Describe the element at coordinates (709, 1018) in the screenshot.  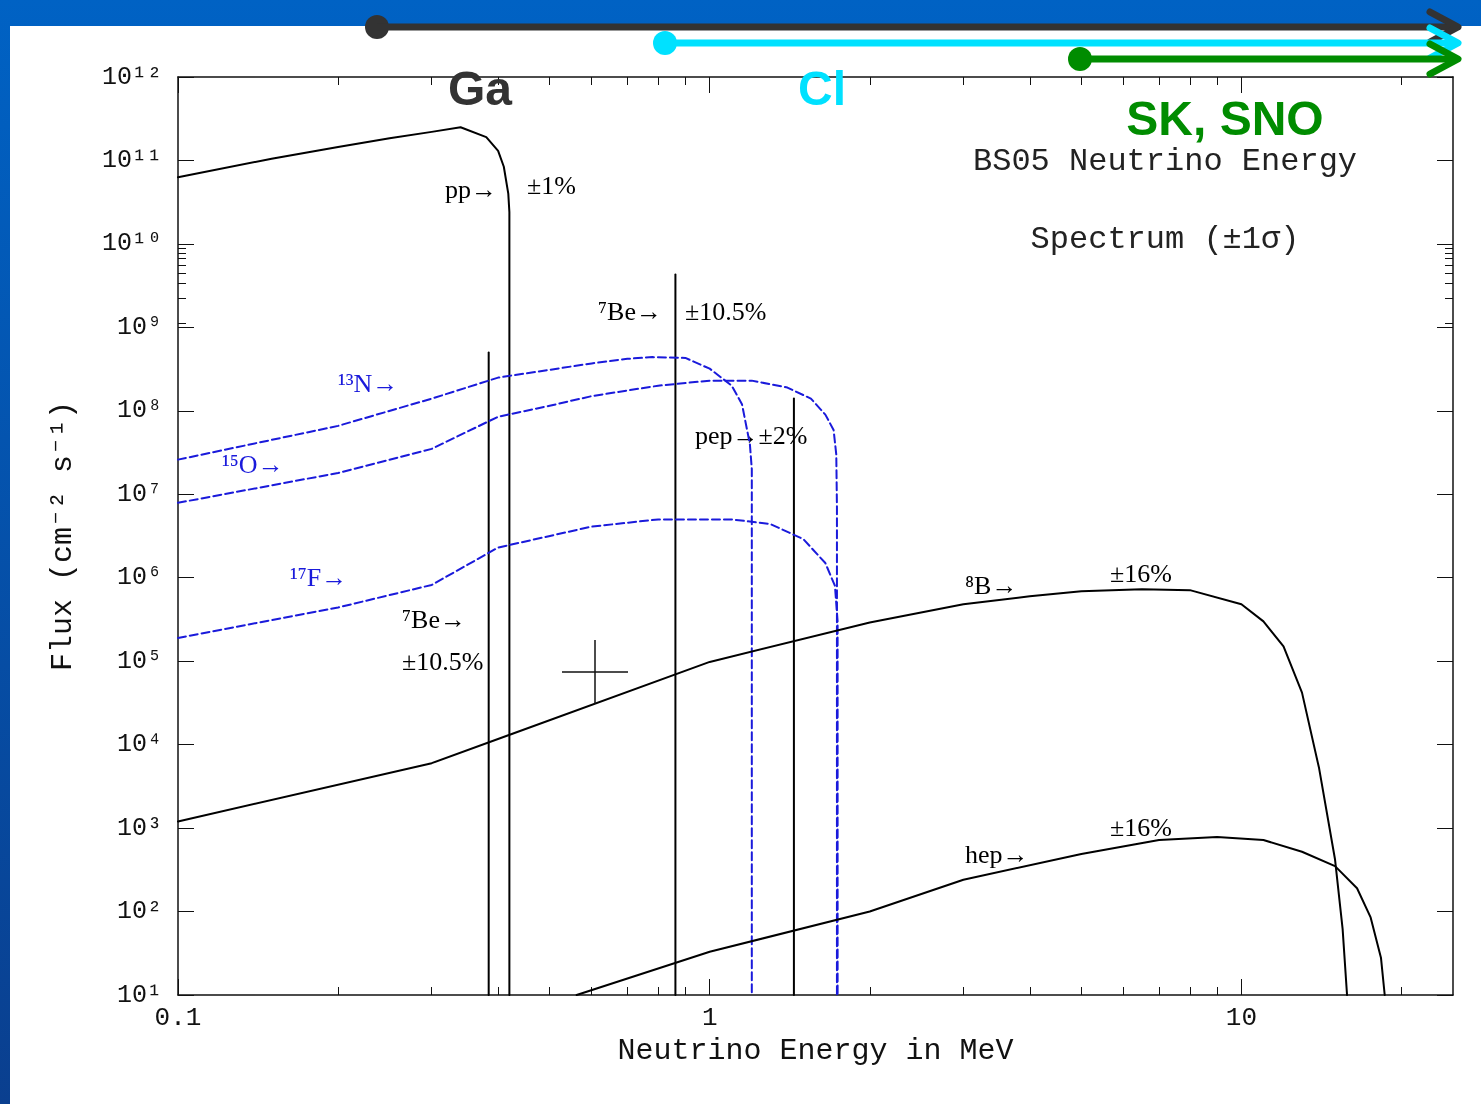
I see `x-tick-label: 1` at that location.